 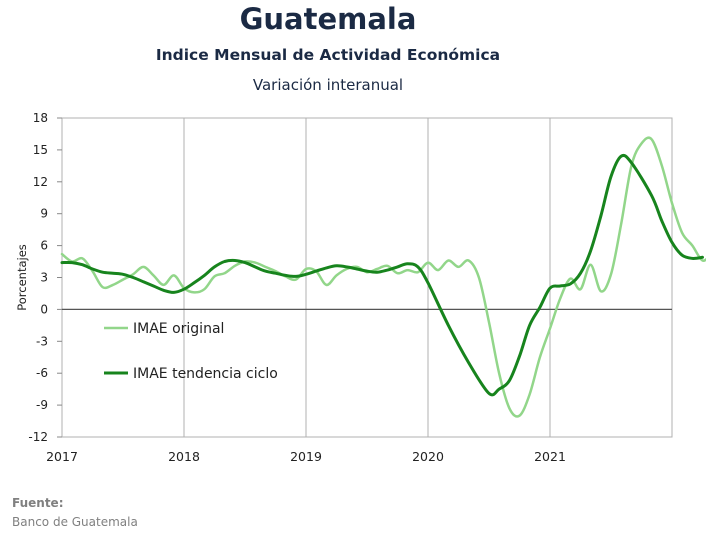 I want to click on source-label: Fuente:, so click(x=38, y=503).